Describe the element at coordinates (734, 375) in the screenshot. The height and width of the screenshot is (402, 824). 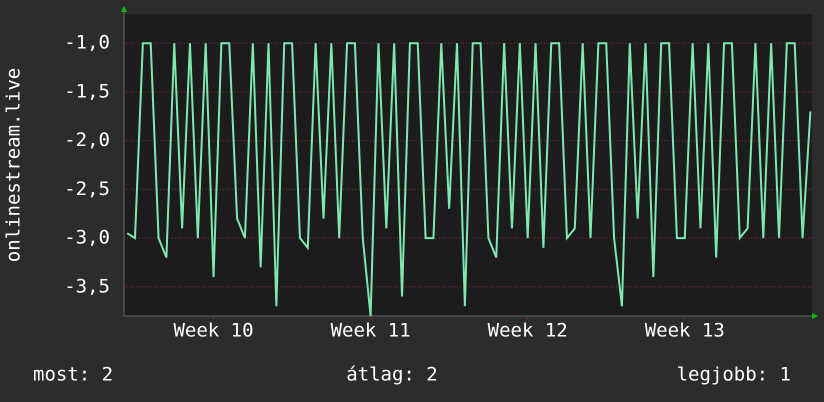
I see `footer-best: legjobb: 1` at that location.